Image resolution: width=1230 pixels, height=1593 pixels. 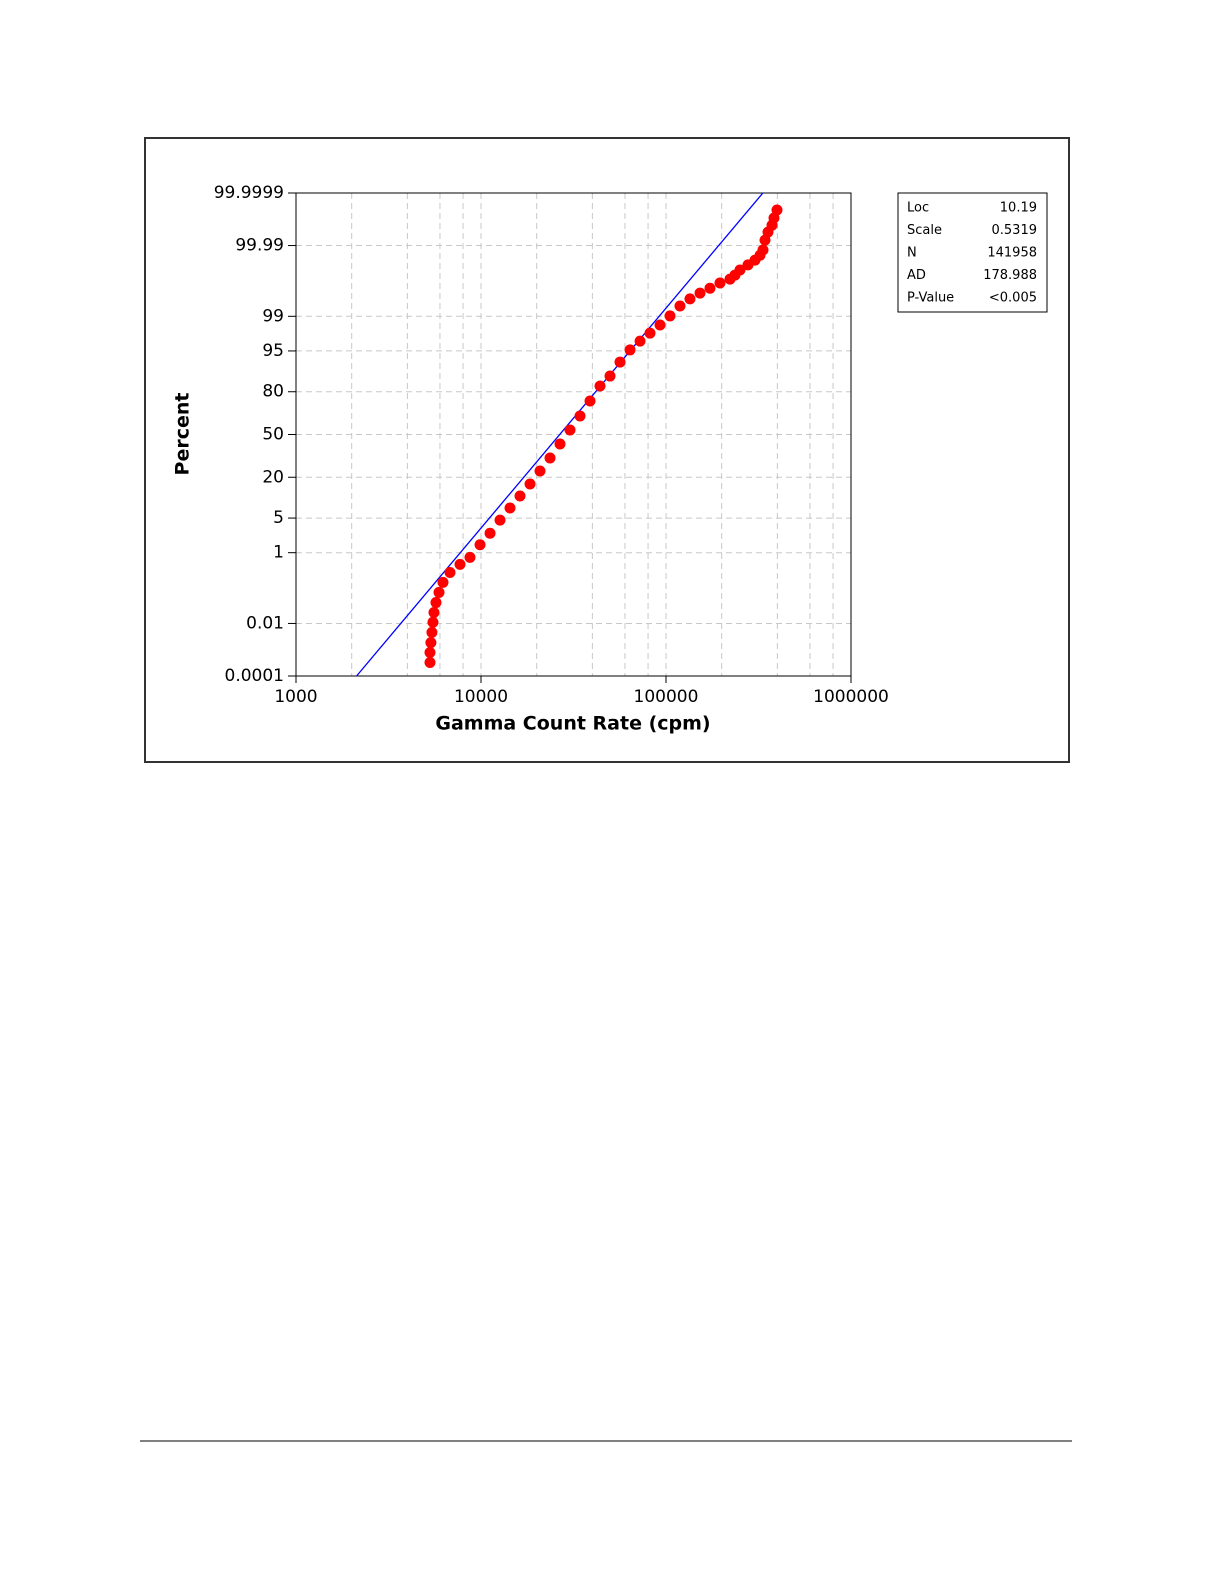 What do you see at coordinates (278, 553) in the screenshot?
I see `y-tick-label: 1` at bounding box center [278, 553].